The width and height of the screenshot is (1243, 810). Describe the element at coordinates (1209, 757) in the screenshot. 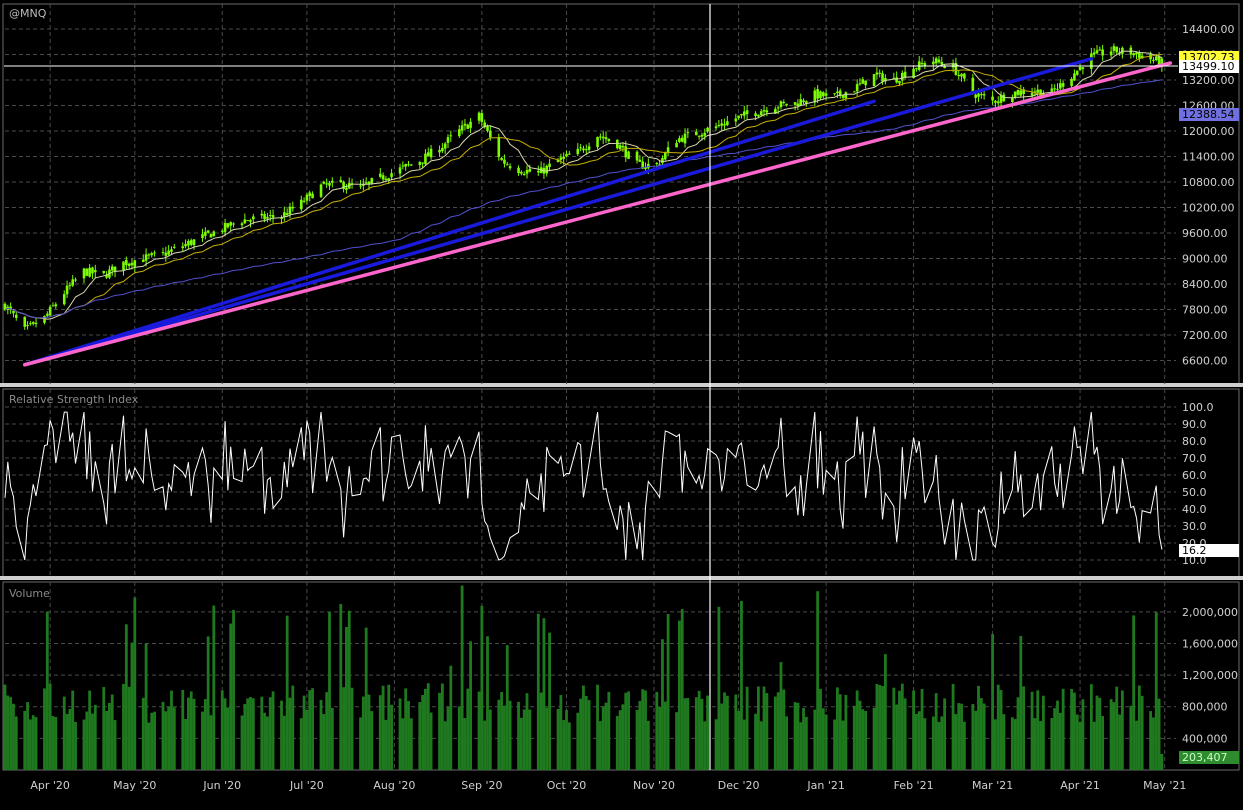

I see `volume-badge: 203,407` at that location.